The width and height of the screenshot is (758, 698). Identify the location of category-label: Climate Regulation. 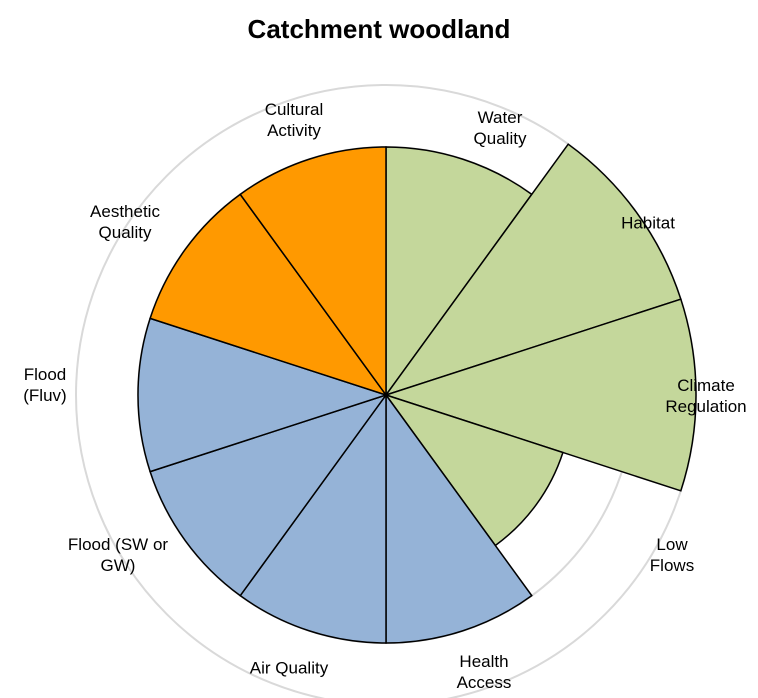
(706, 396).